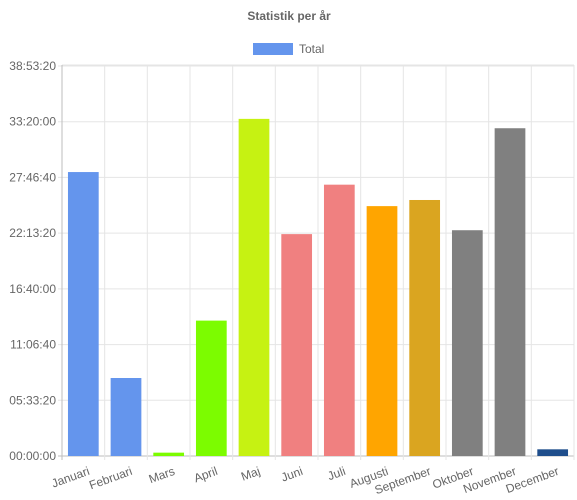 This screenshot has height=500, width=577. Describe the element at coordinates (32, 233) in the screenshot. I see `y-tick-label: 22:13:20` at that location.